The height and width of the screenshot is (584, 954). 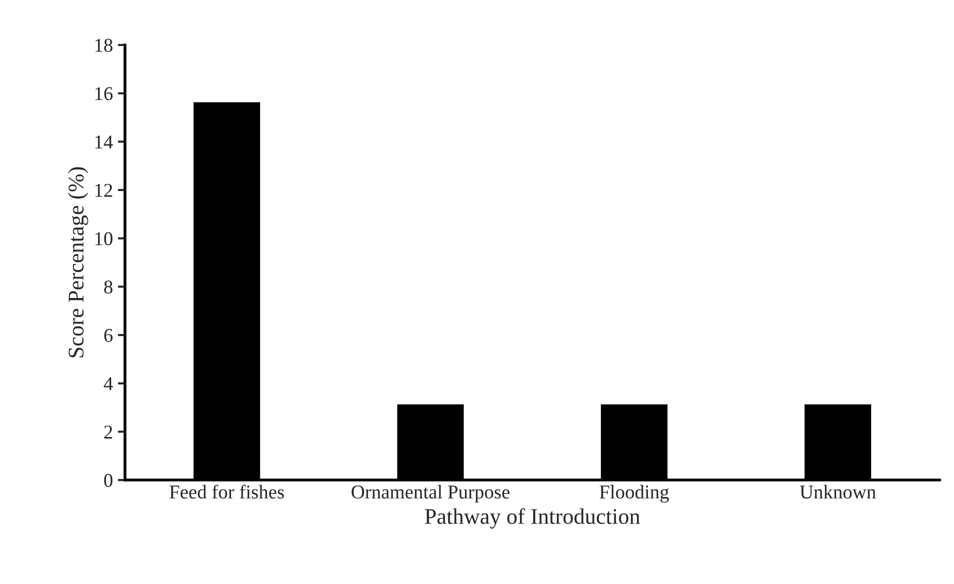 What do you see at coordinates (108, 383) in the screenshot?
I see `y-tick-label: 4` at bounding box center [108, 383].